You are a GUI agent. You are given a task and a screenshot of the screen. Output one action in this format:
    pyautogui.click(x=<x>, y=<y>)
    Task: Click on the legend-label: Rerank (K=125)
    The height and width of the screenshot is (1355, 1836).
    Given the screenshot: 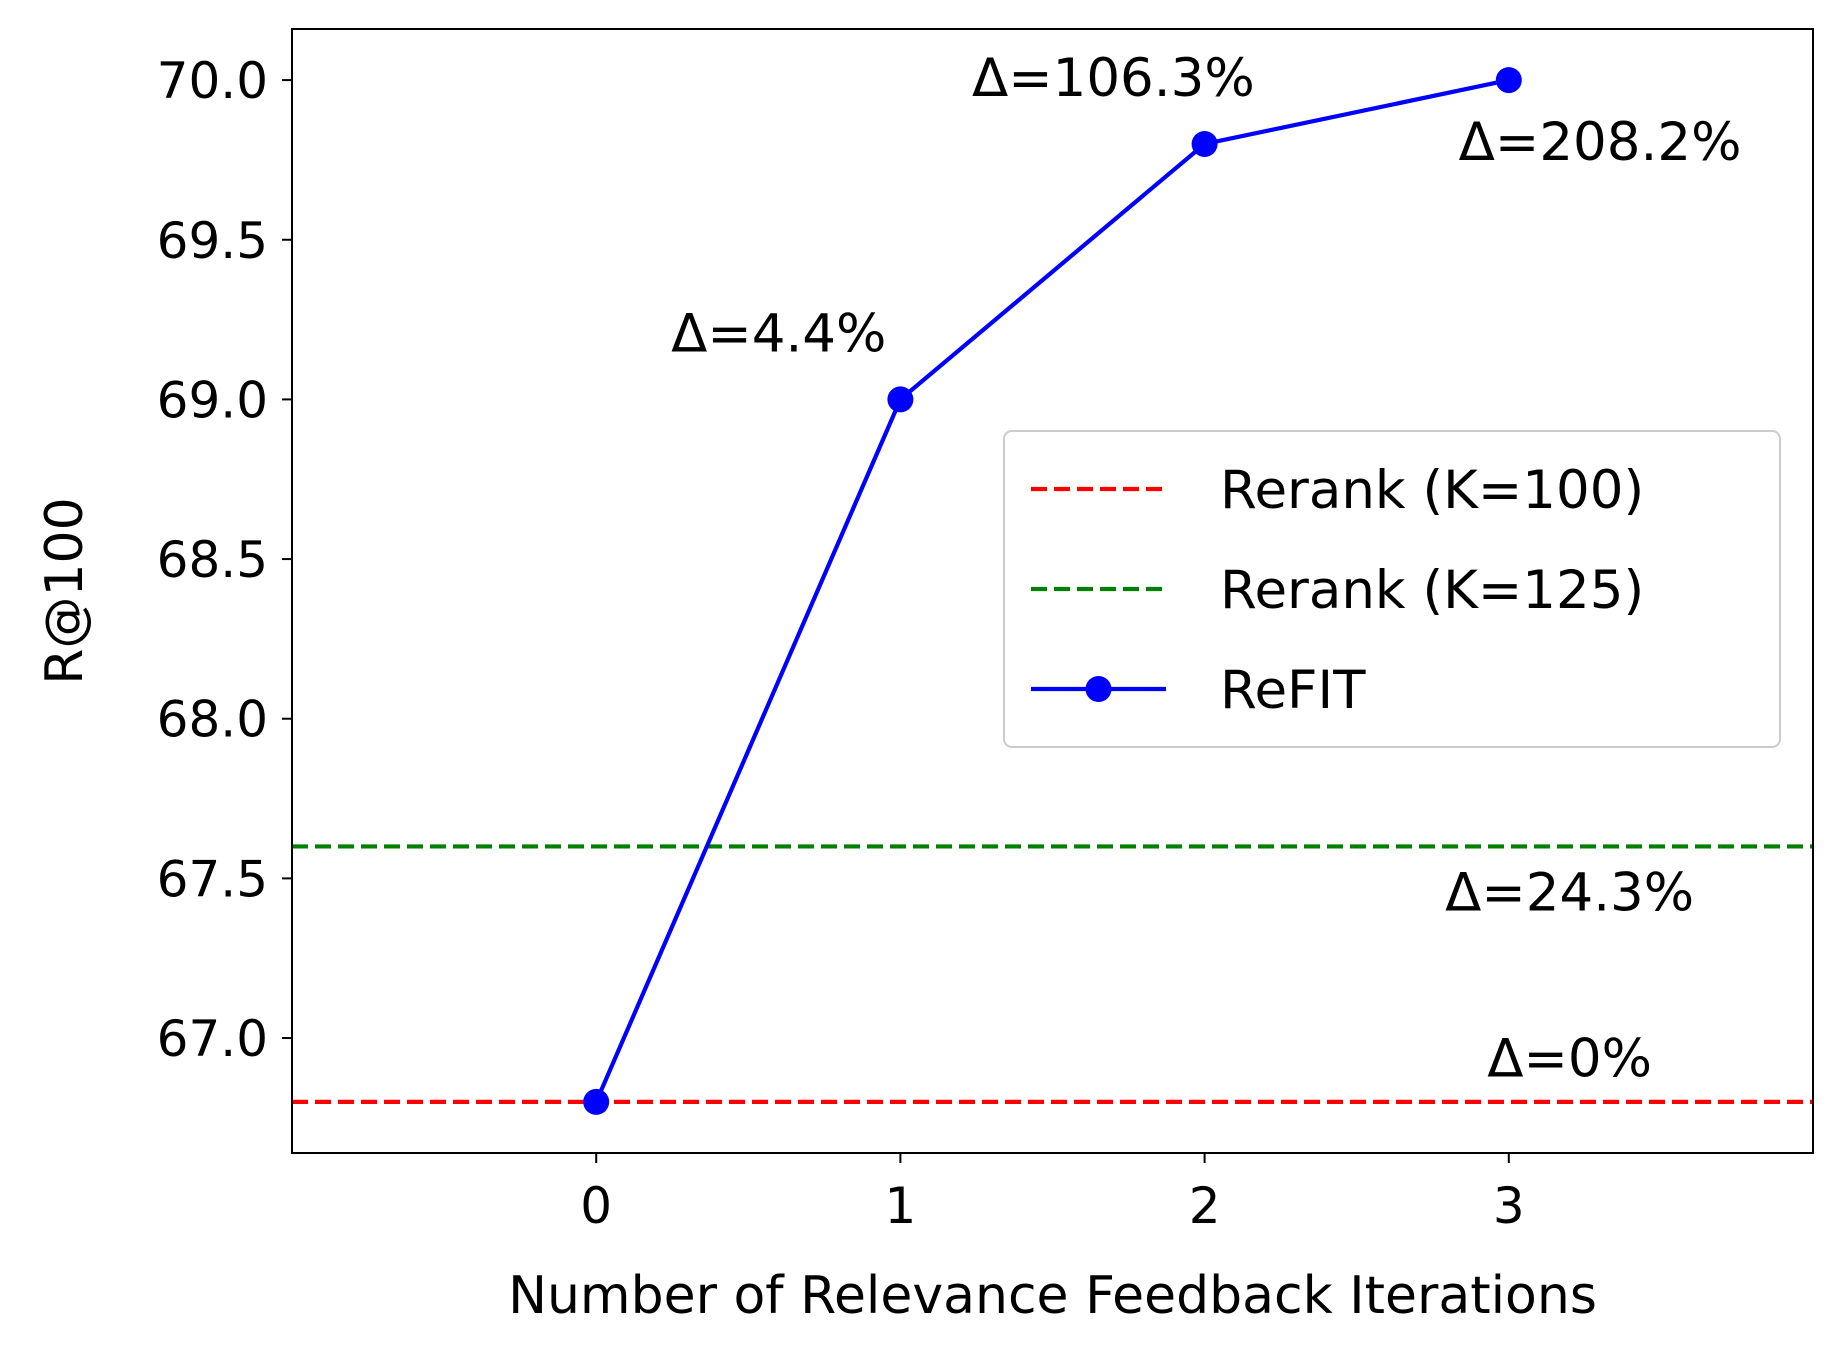 What is the action you would take?
    pyautogui.click(x=1432, y=590)
    